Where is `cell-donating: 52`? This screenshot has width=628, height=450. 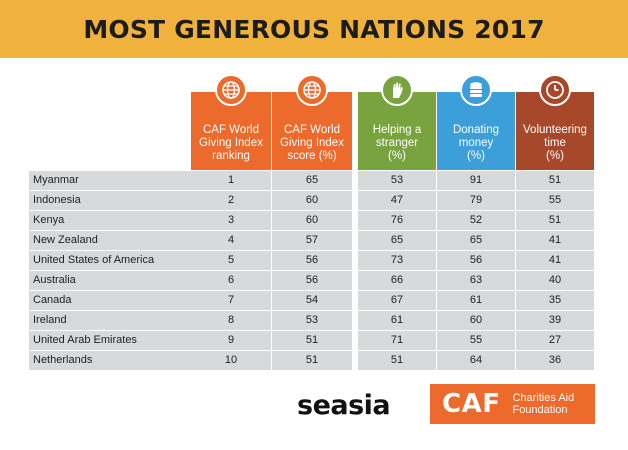 cell-donating: 52 is located at coordinates (476, 220).